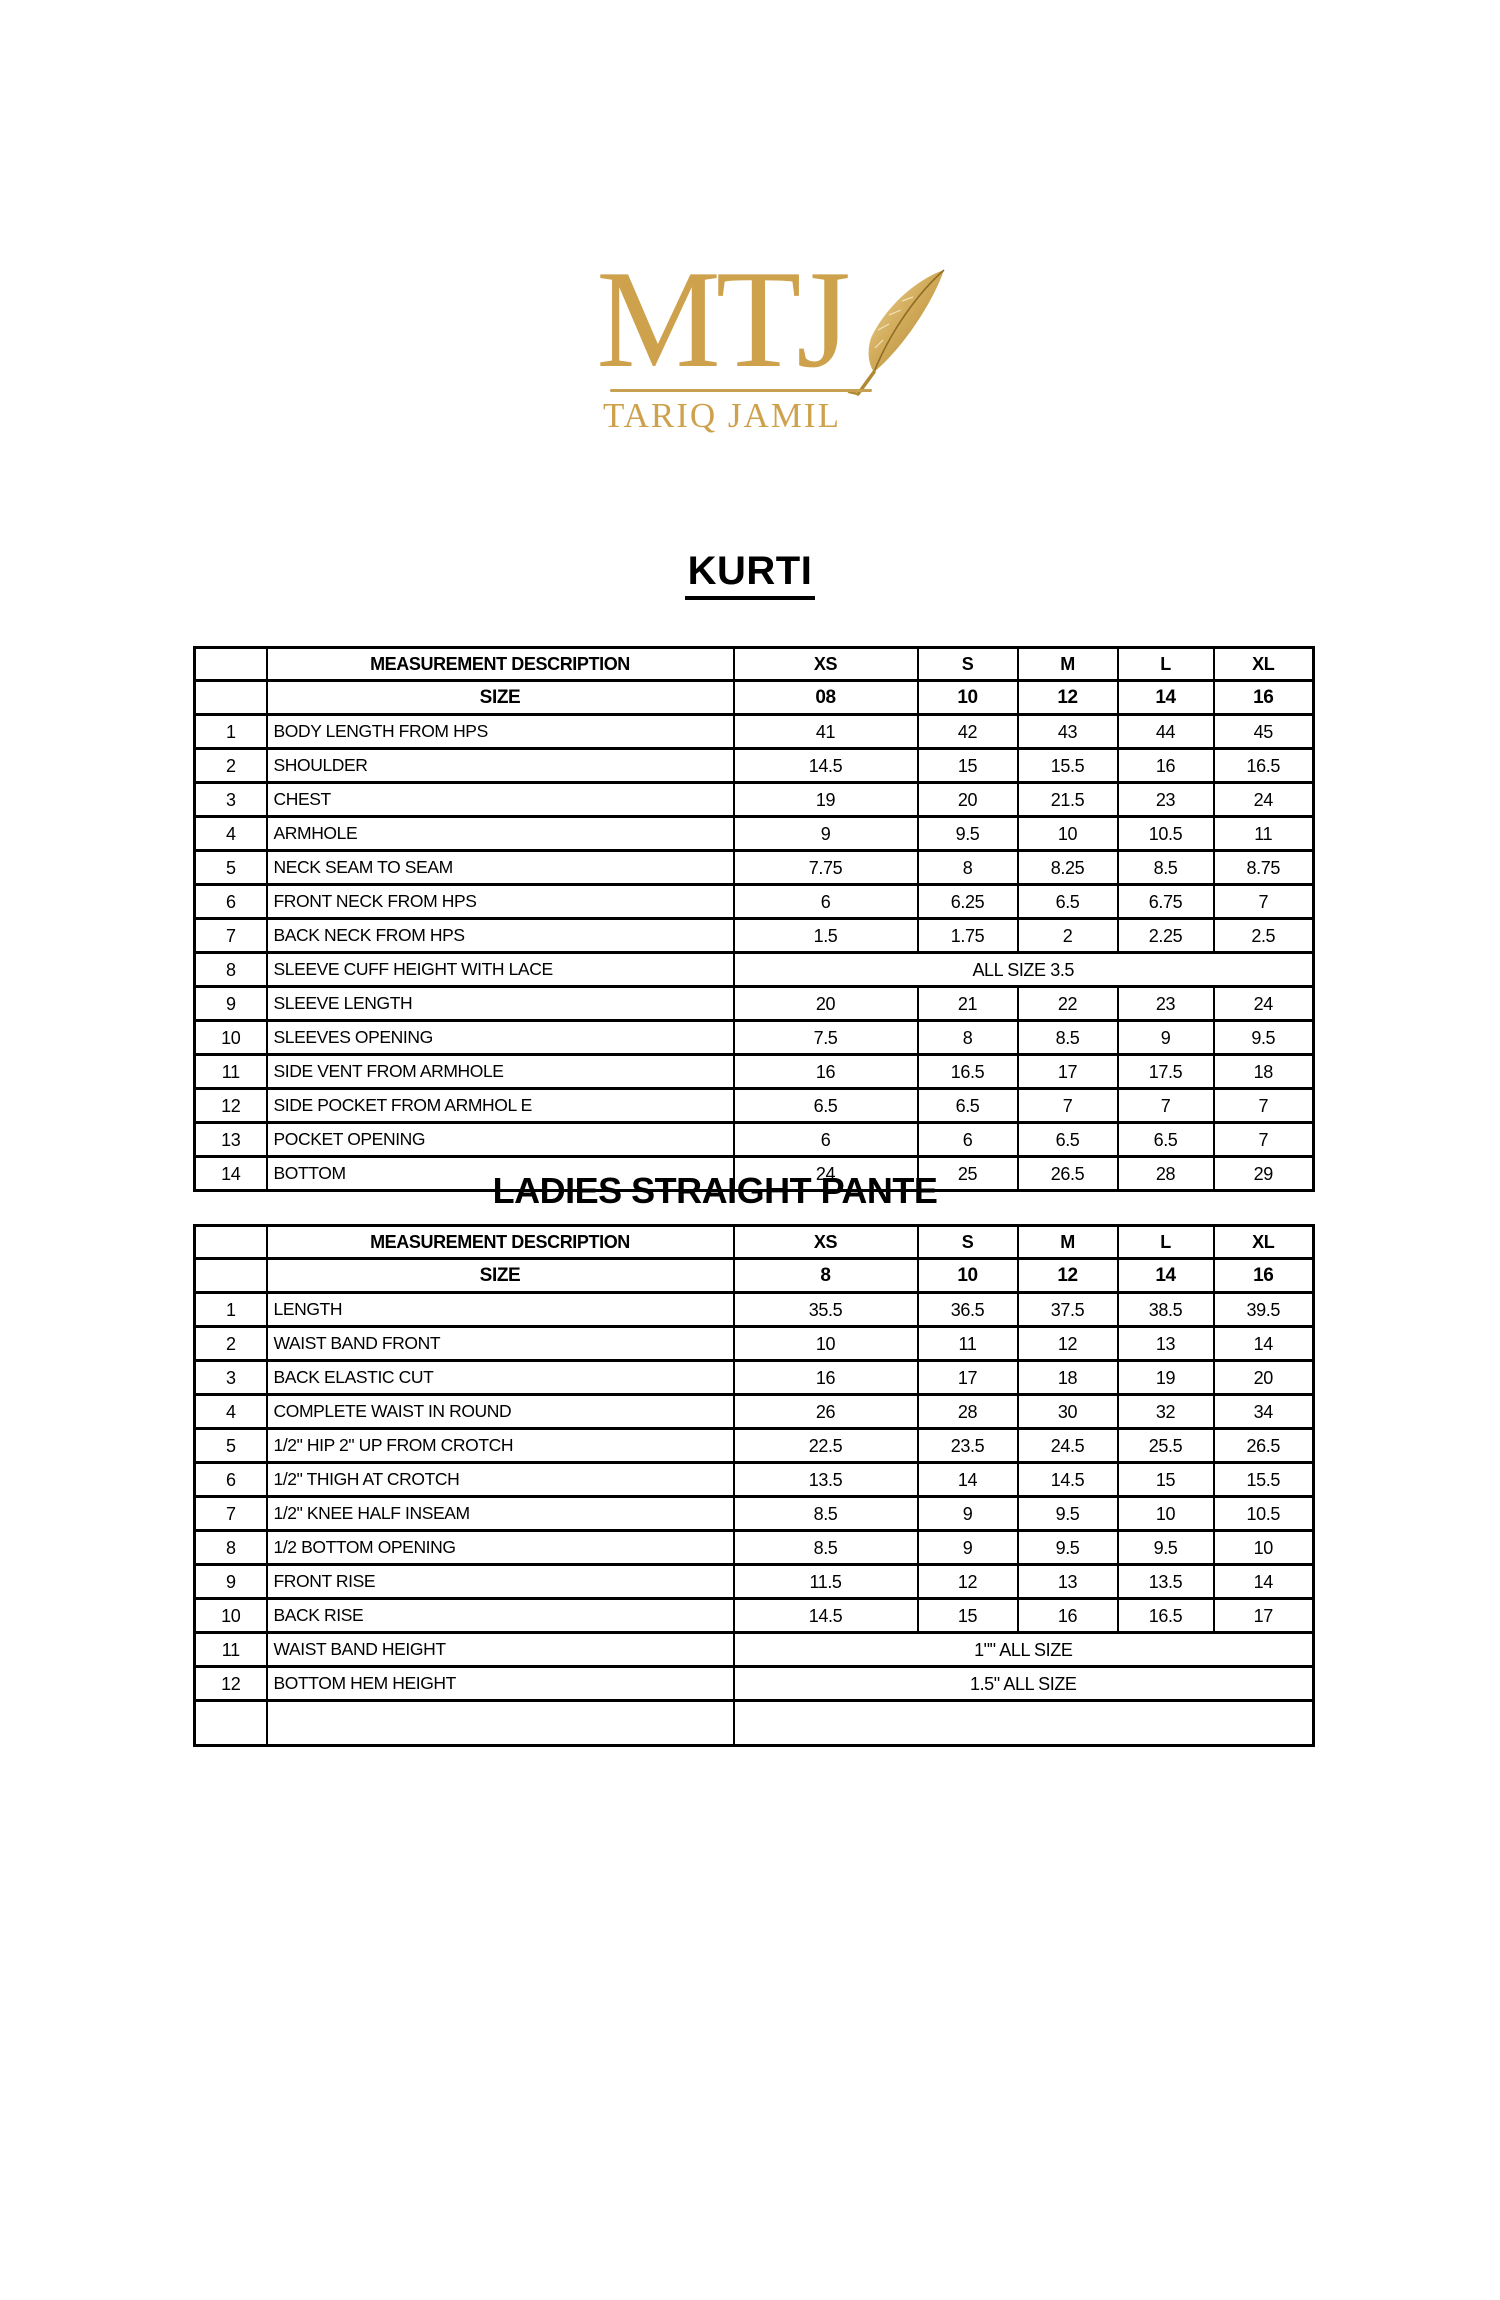  Describe the element at coordinates (500, 833) in the screenshot. I see `measurement-description-cell: ARMHOLE` at that location.